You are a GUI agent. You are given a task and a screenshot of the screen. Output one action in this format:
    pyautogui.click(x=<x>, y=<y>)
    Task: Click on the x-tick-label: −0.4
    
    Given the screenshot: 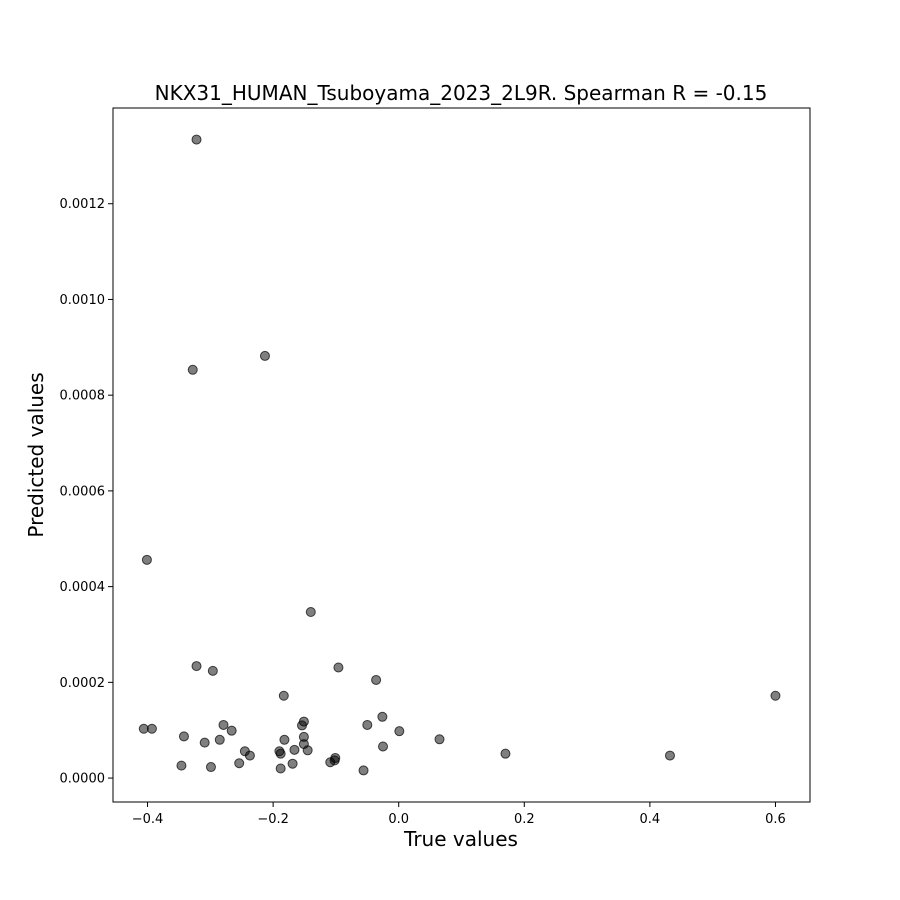 What is the action you would take?
    pyautogui.click(x=148, y=819)
    